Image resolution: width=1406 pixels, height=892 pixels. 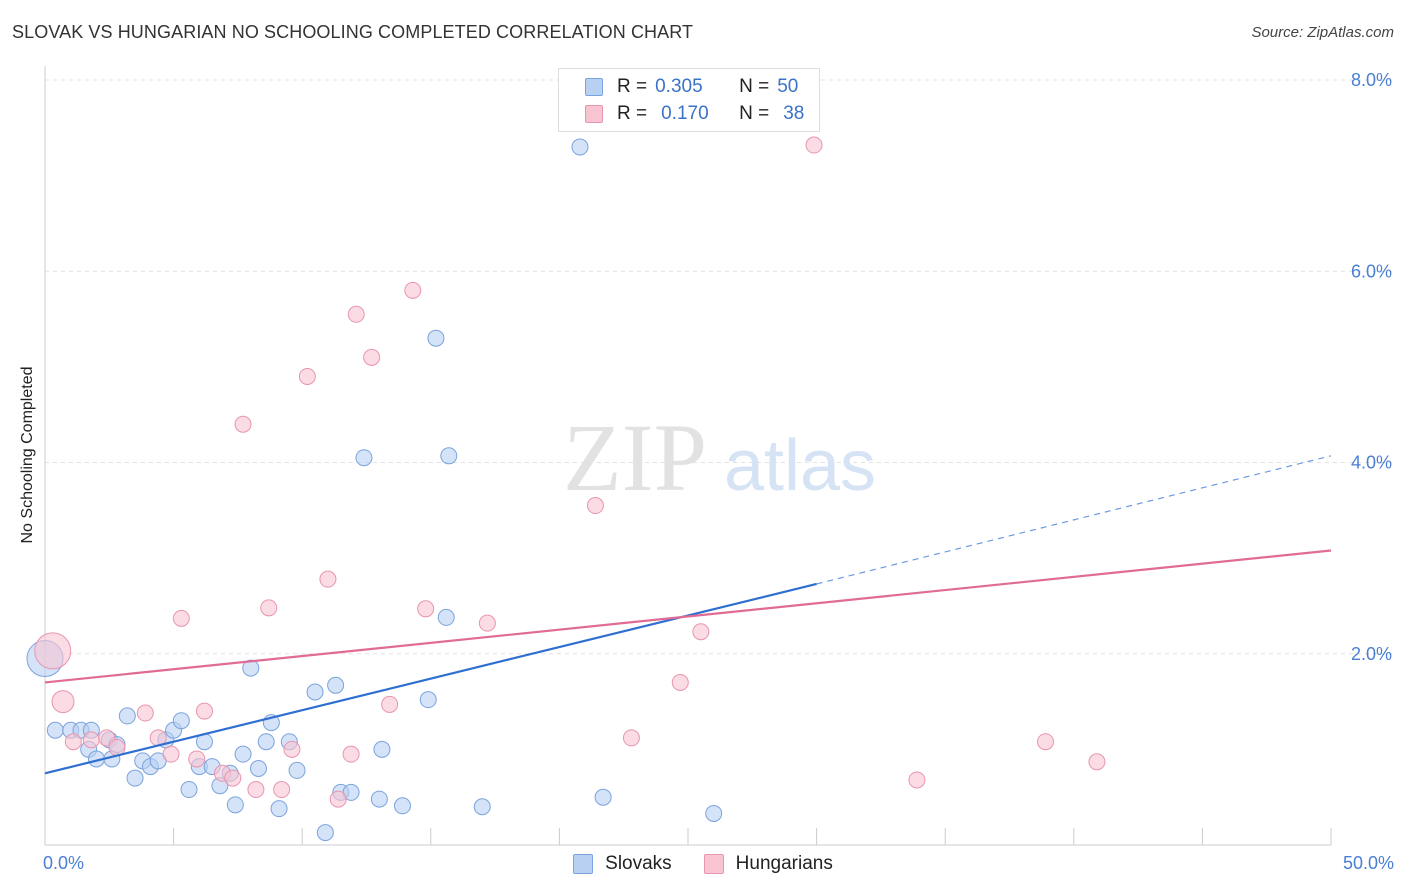 I want to click on y-tick-label: 2.0%, so click(x=1371, y=654).